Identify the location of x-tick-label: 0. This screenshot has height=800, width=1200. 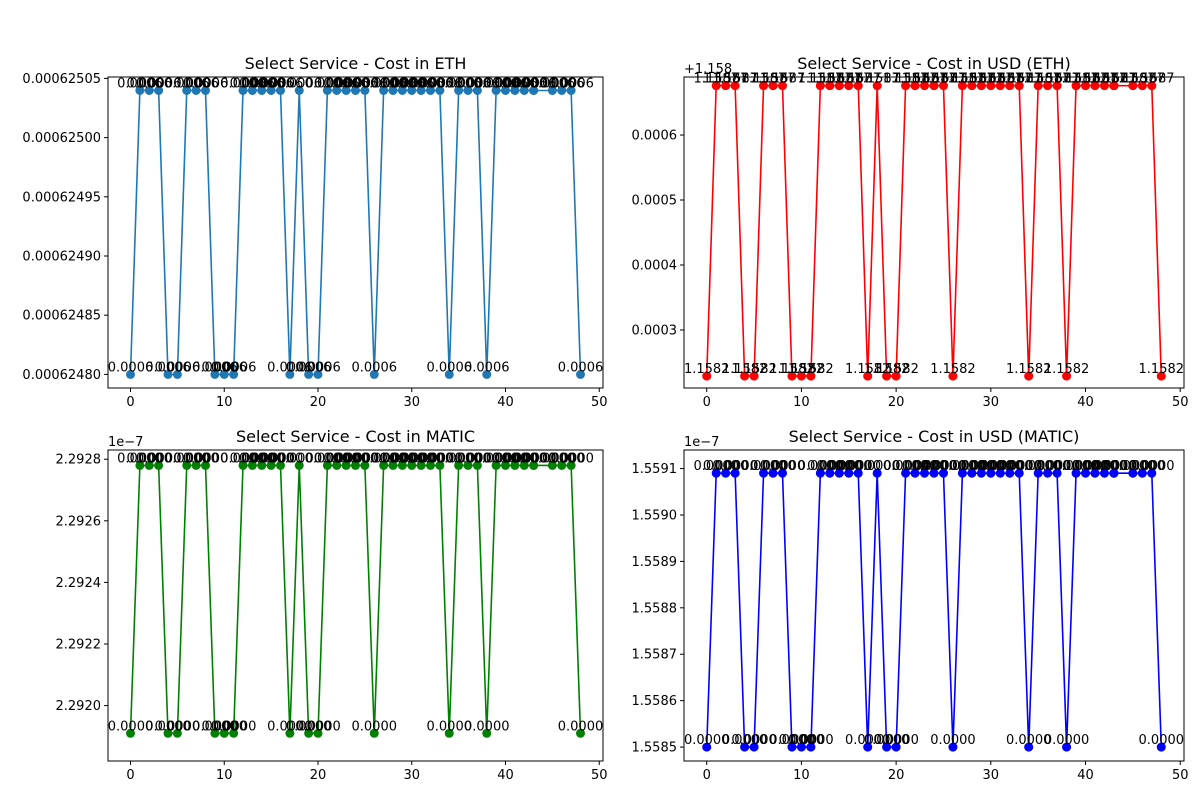
(707, 775).